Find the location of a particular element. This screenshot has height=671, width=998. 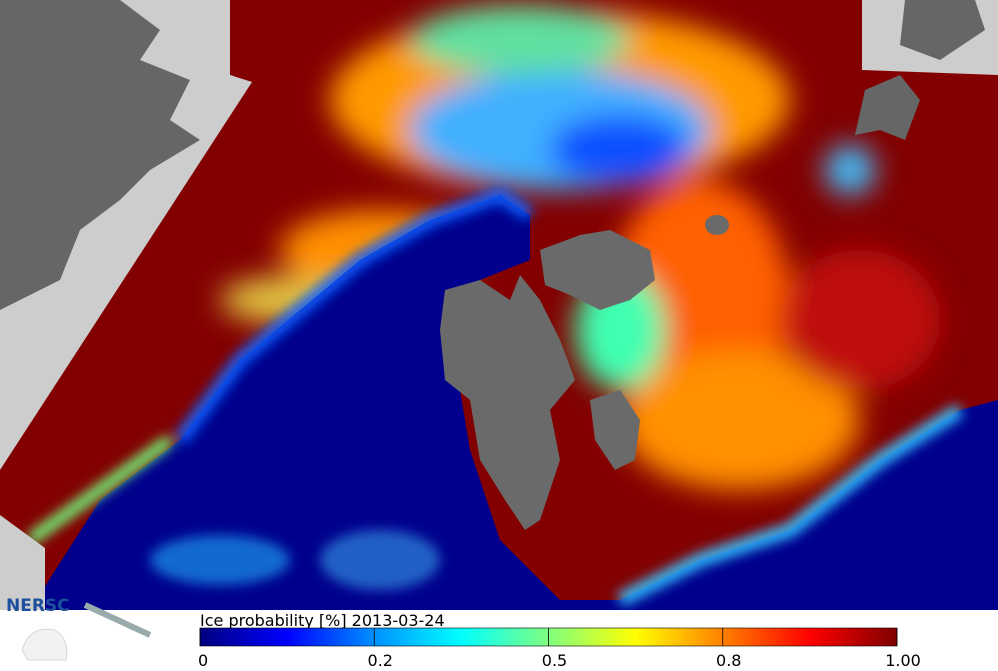

logo-text: NERSC is located at coordinates (38, 606).